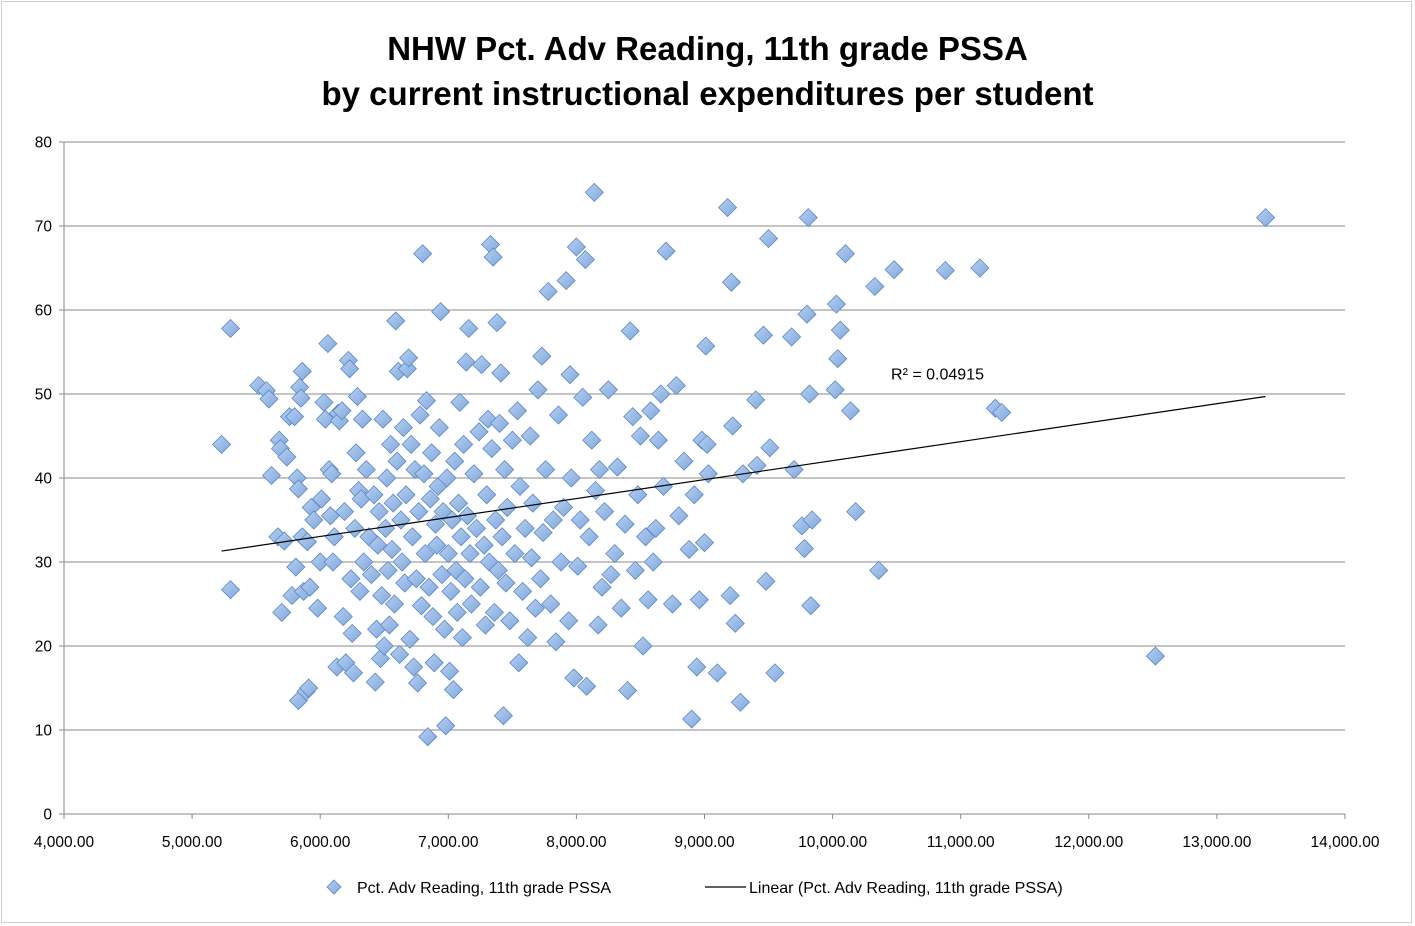  I want to click on x-tick-label-14000: 14,000.00, so click(1345, 842).